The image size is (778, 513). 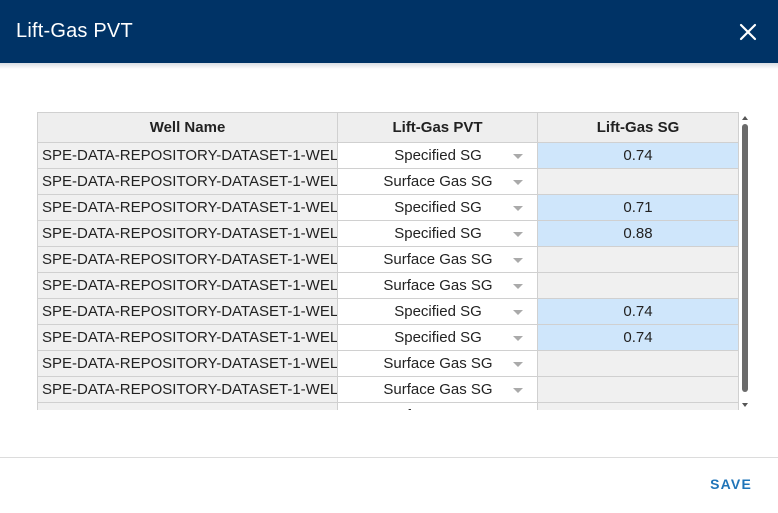 I want to click on column-header-lift-gas-sg: Lift-Gas SG, so click(x=638, y=127).